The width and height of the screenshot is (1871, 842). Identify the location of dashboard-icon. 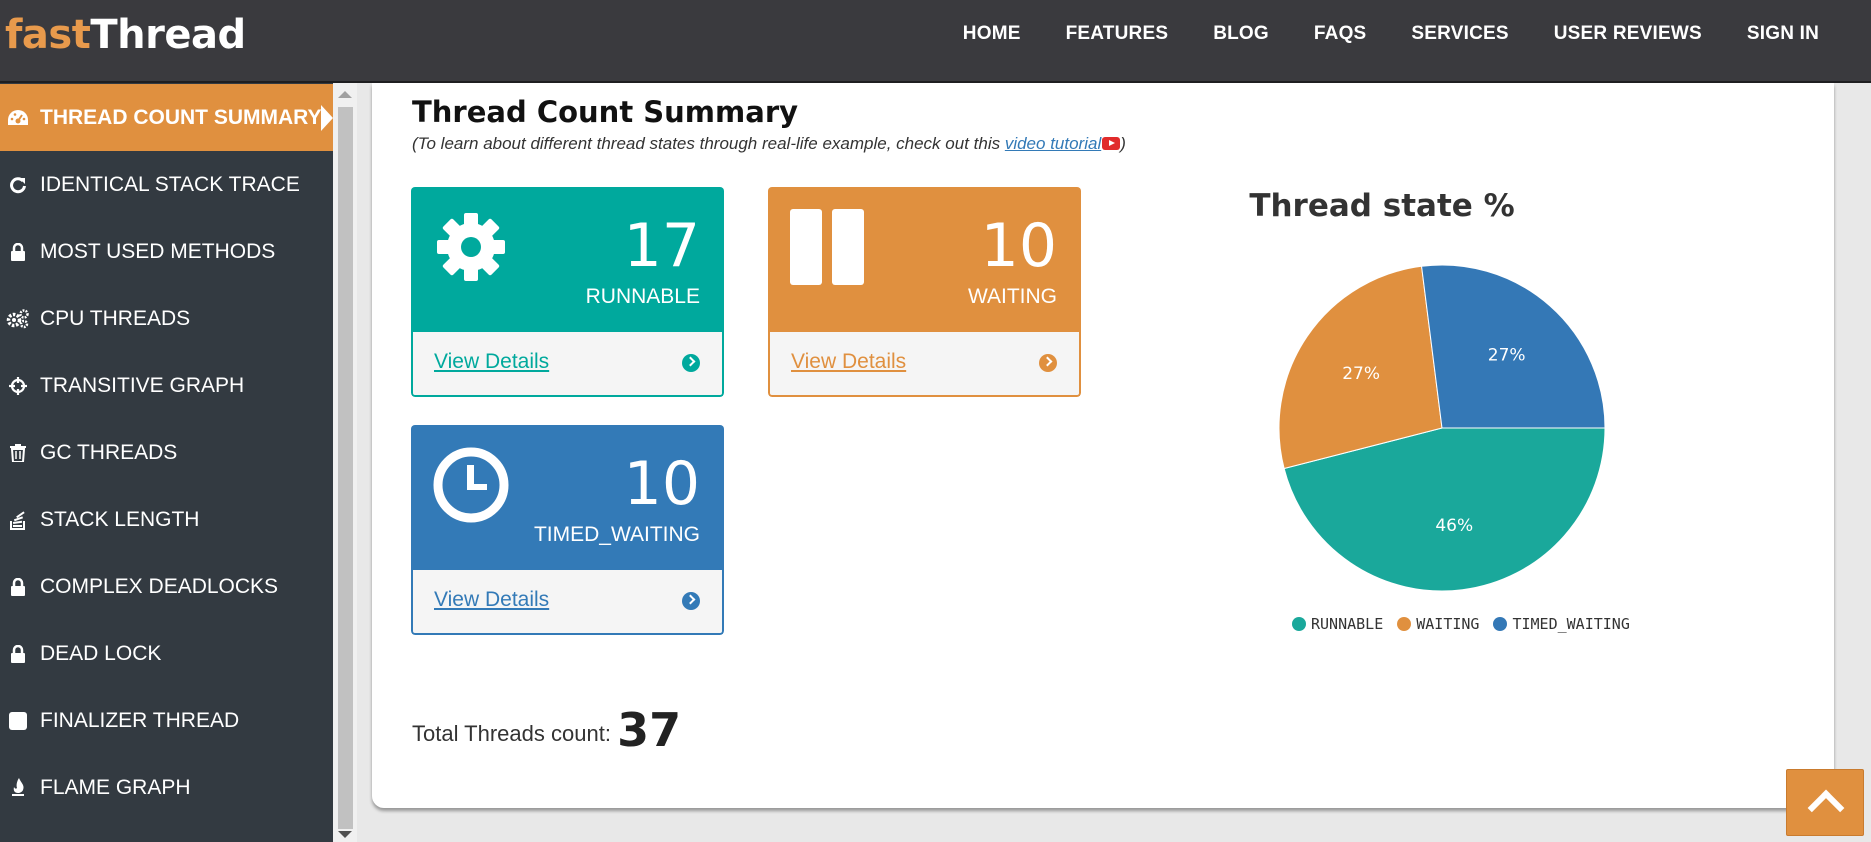
(18, 118).